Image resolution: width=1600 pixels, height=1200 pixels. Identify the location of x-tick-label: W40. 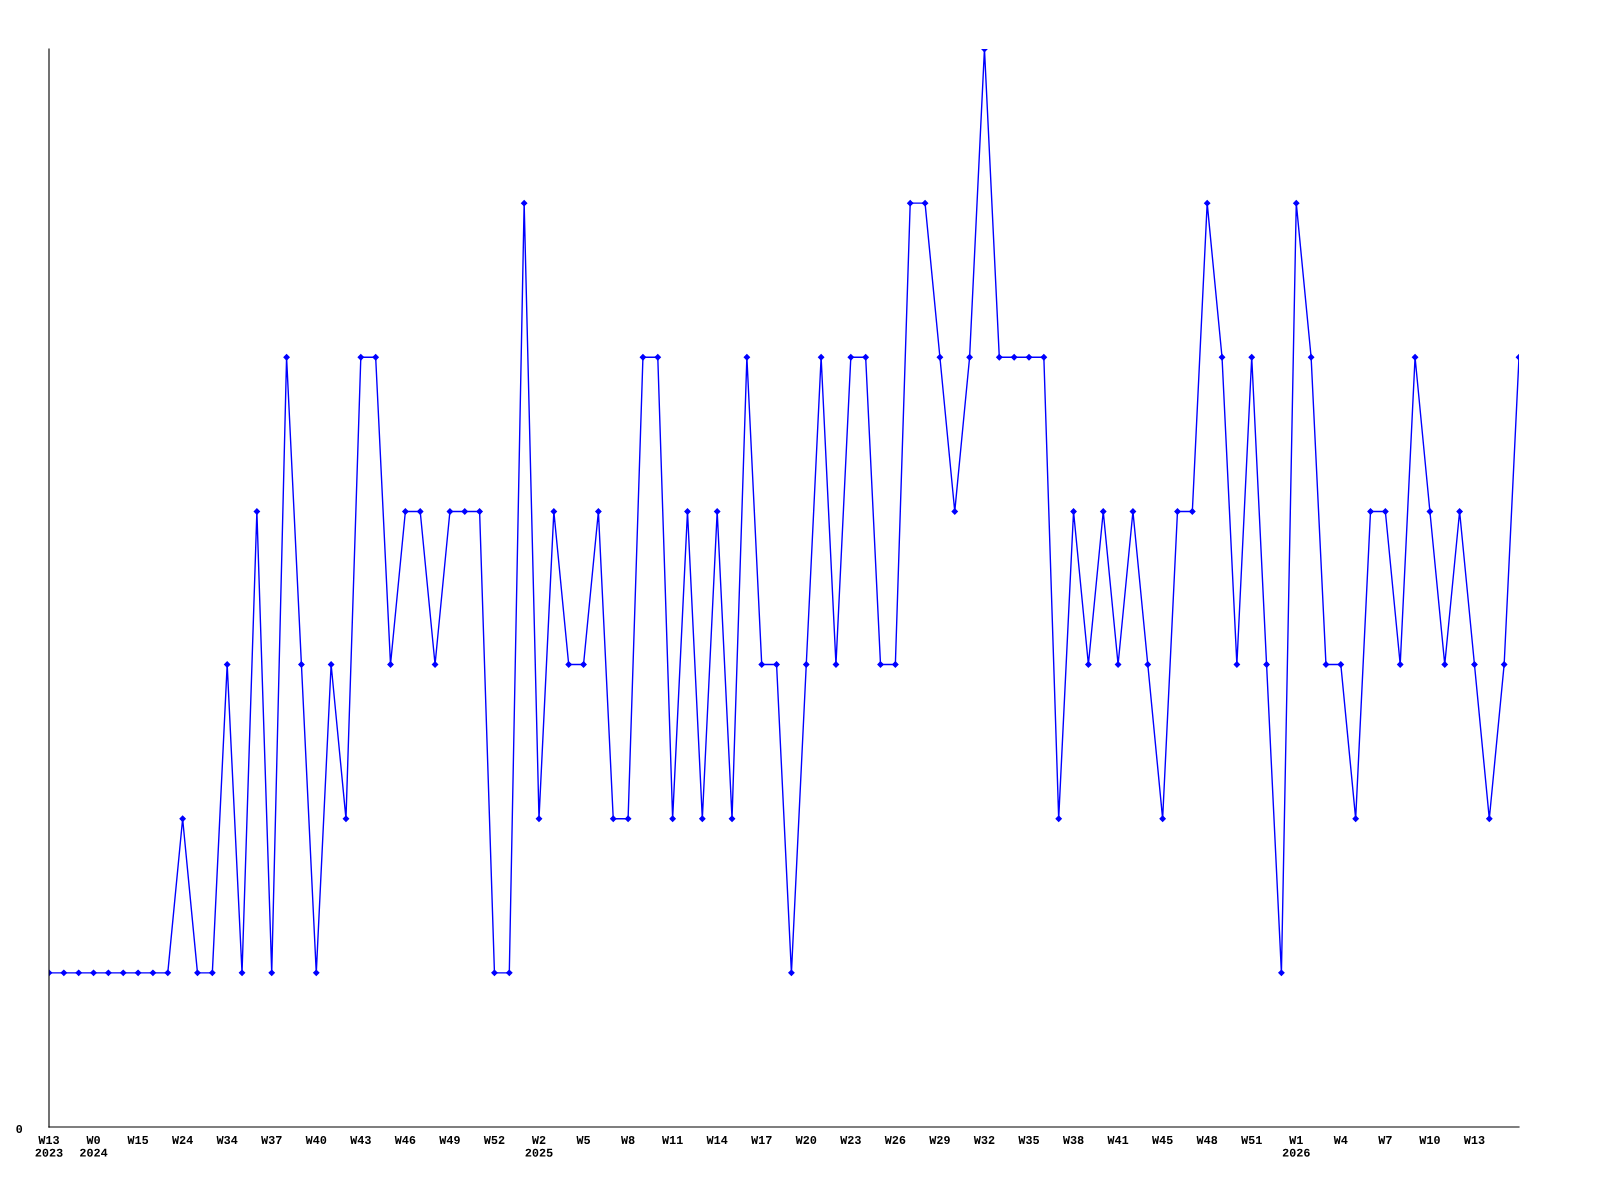
(316, 1139).